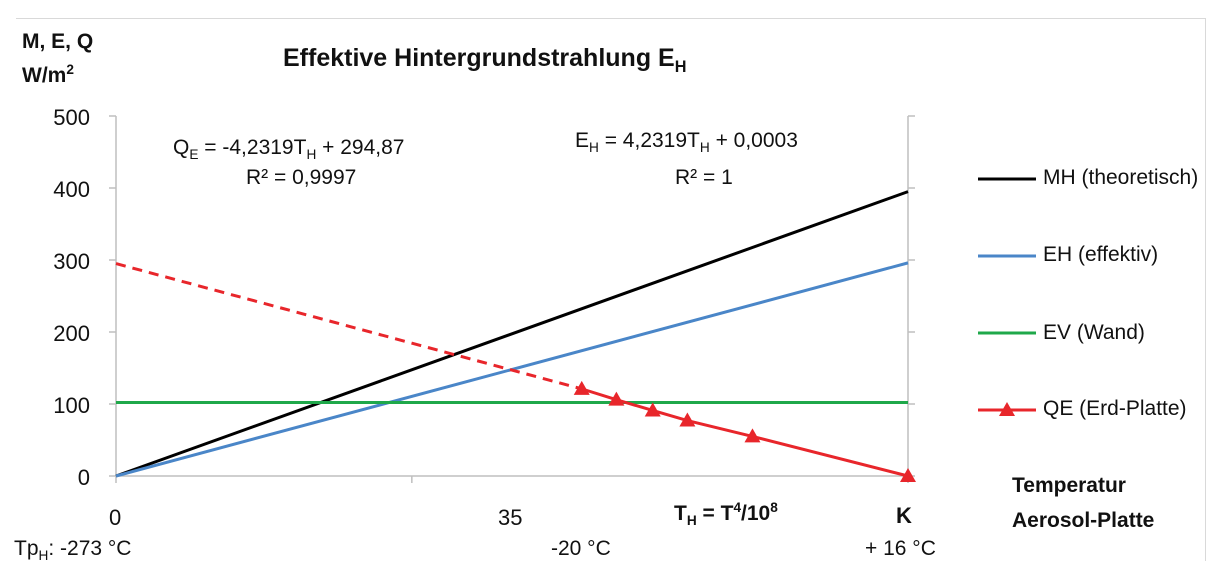 This screenshot has width=1222, height=563. I want to click on temperature-label-left: TpH: -273 °C, so click(72, 550).